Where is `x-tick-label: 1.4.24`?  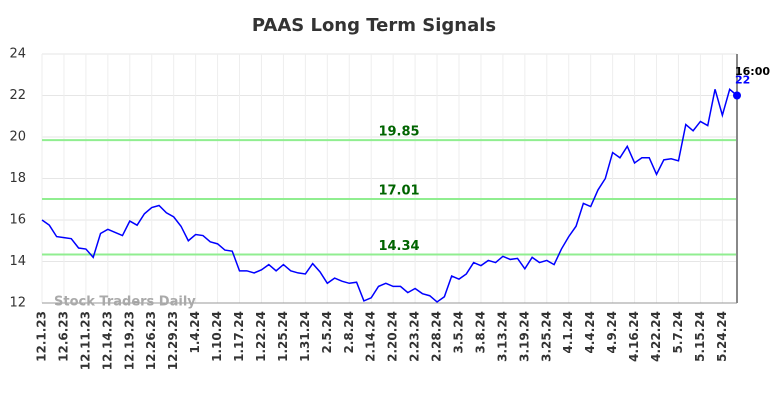
x-tick-label: 1.4.24 is located at coordinates (195, 332).